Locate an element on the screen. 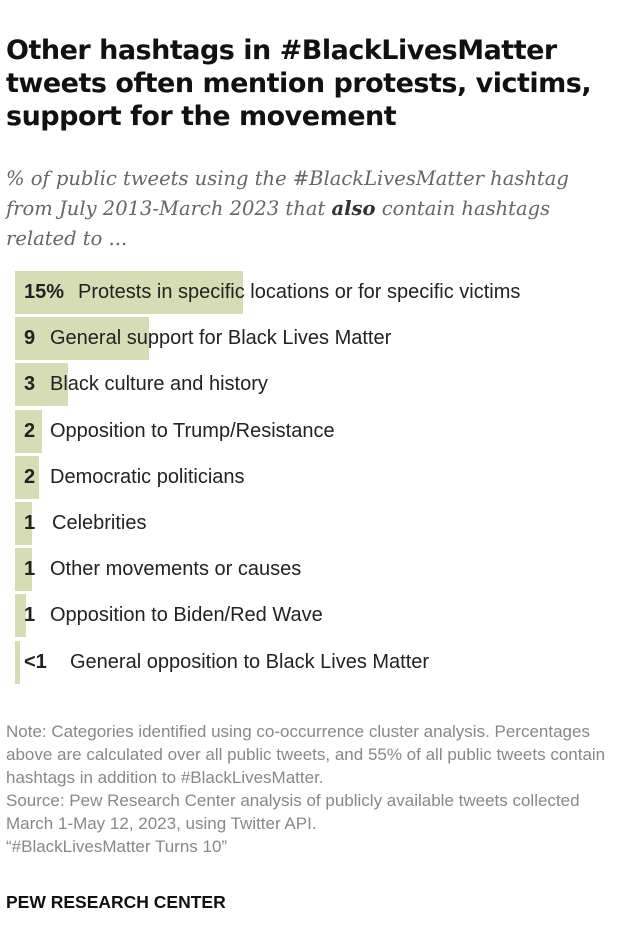  bar-row: 1 Opposition to Biden/Red Wave is located at coordinates (310, 616).